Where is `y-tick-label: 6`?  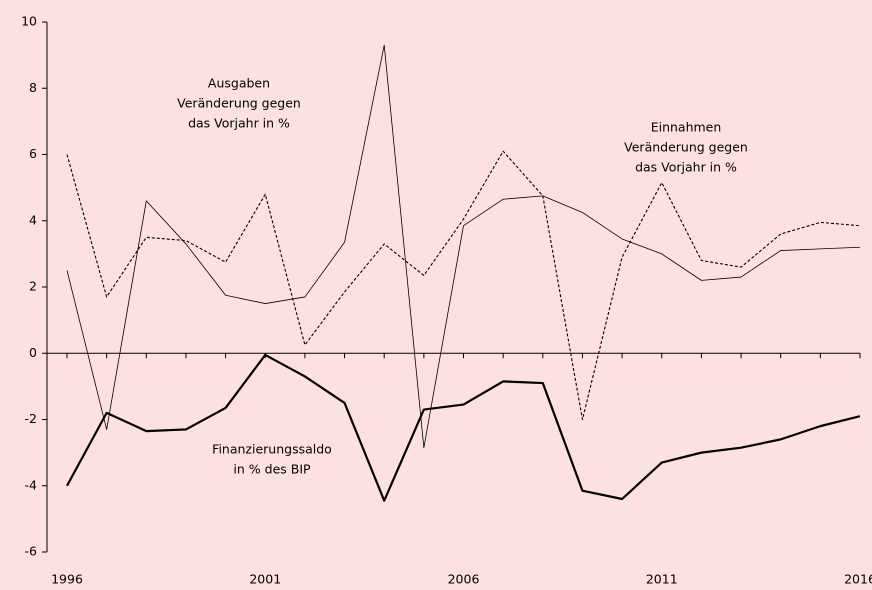
y-tick-label: 6 is located at coordinates (33, 153).